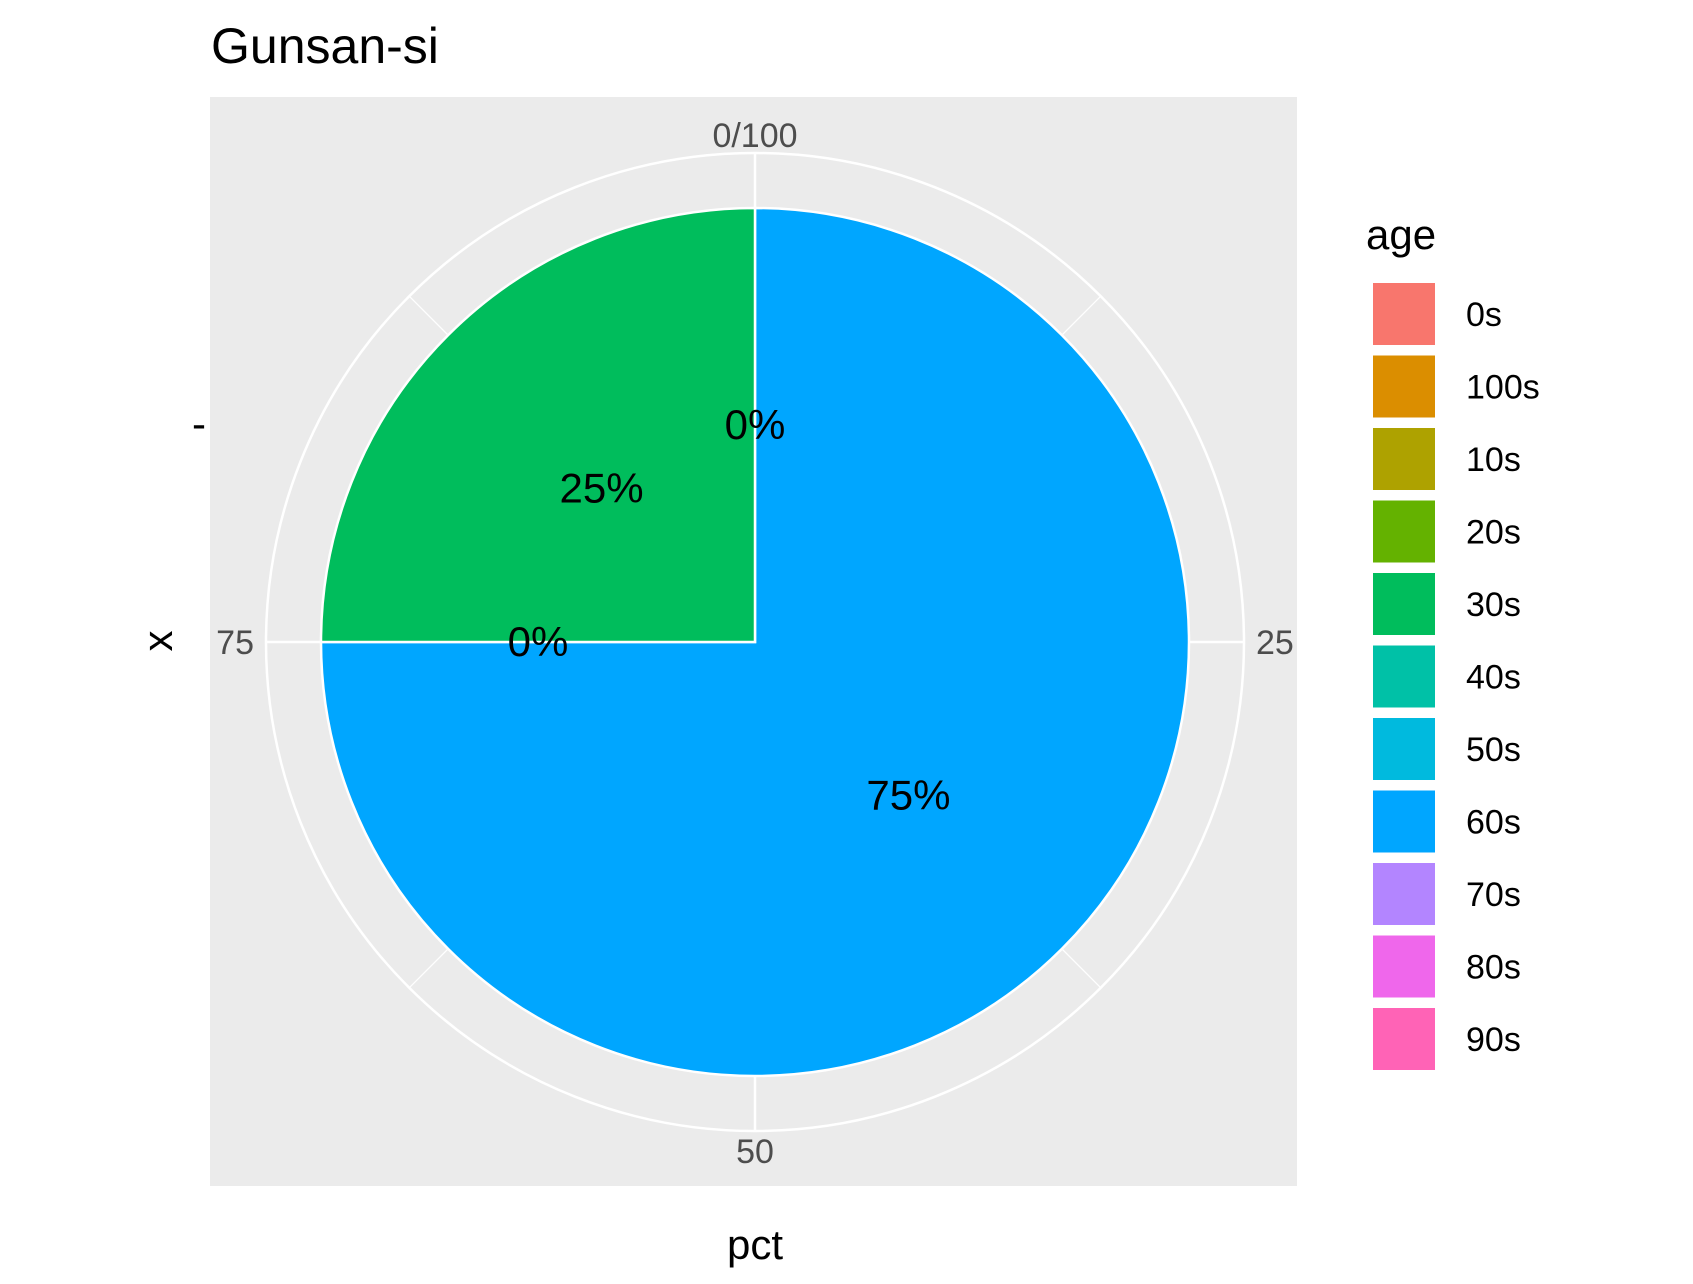 This screenshot has height=1284, width=1693. Describe the element at coordinates (235, 643) in the screenshot. I see `theta-tick-label: 75` at that location.